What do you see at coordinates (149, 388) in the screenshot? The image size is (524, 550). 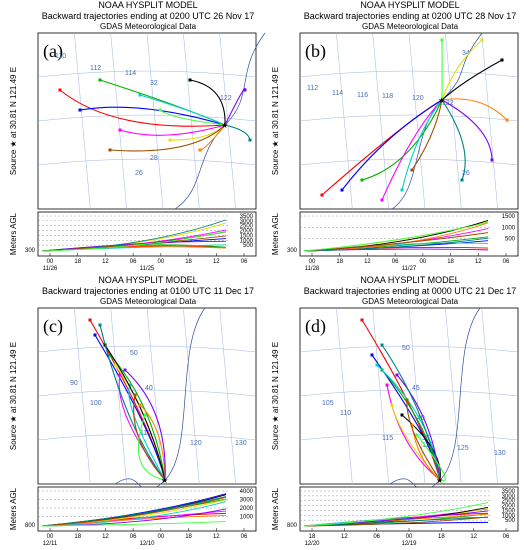 I see `map-label: 40` at bounding box center [149, 388].